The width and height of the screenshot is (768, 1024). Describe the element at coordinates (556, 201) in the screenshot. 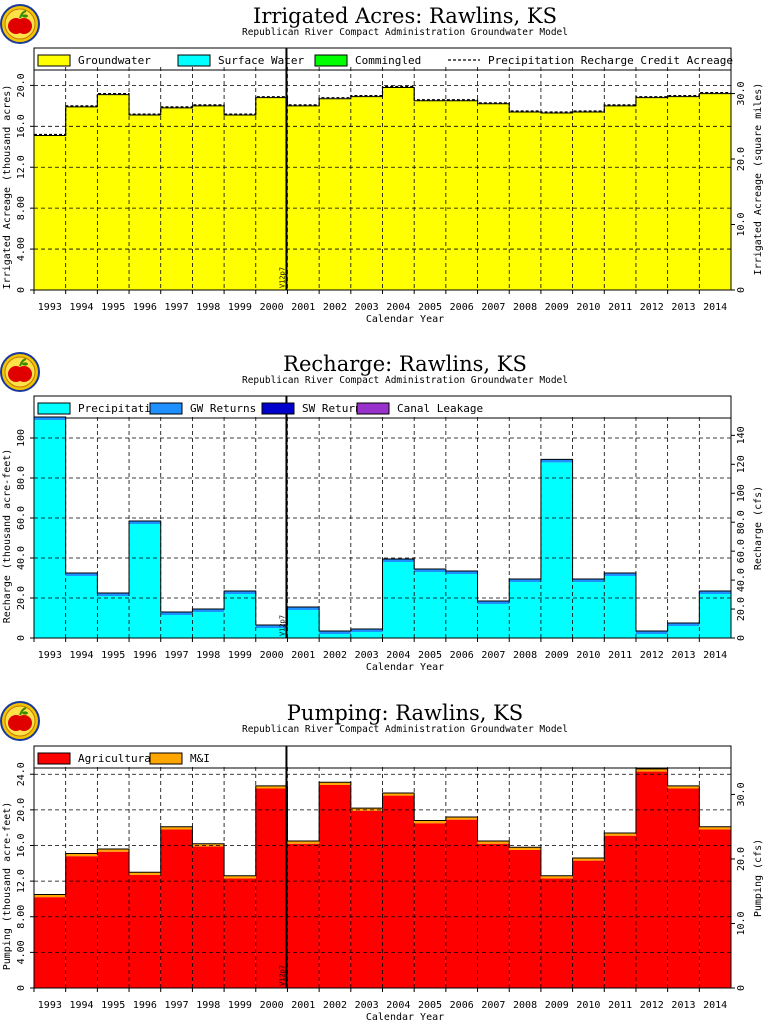

I see `bar-groundwater-2009` at that location.